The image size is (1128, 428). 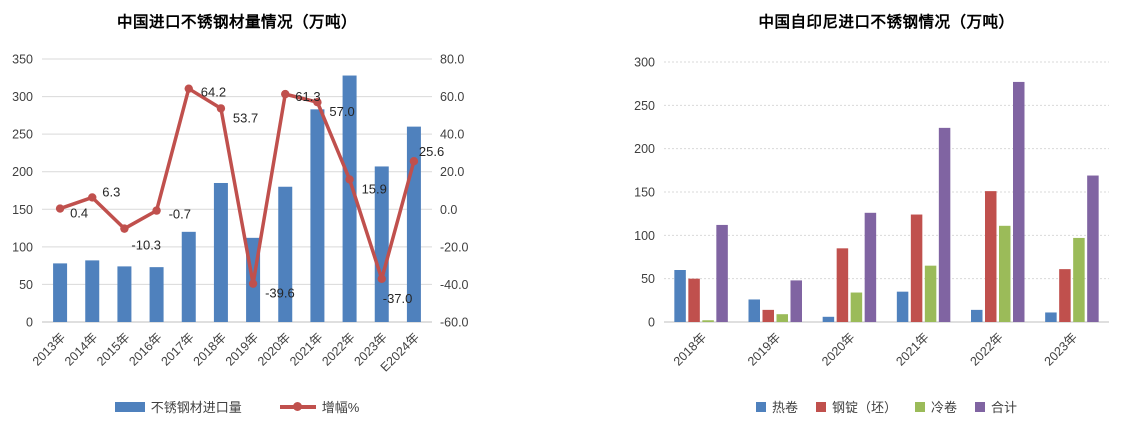 What do you see at coordinates (49, 349) in the screenshot?
I see `x-tick-label: 2013年` at bounding box center [49, 349].